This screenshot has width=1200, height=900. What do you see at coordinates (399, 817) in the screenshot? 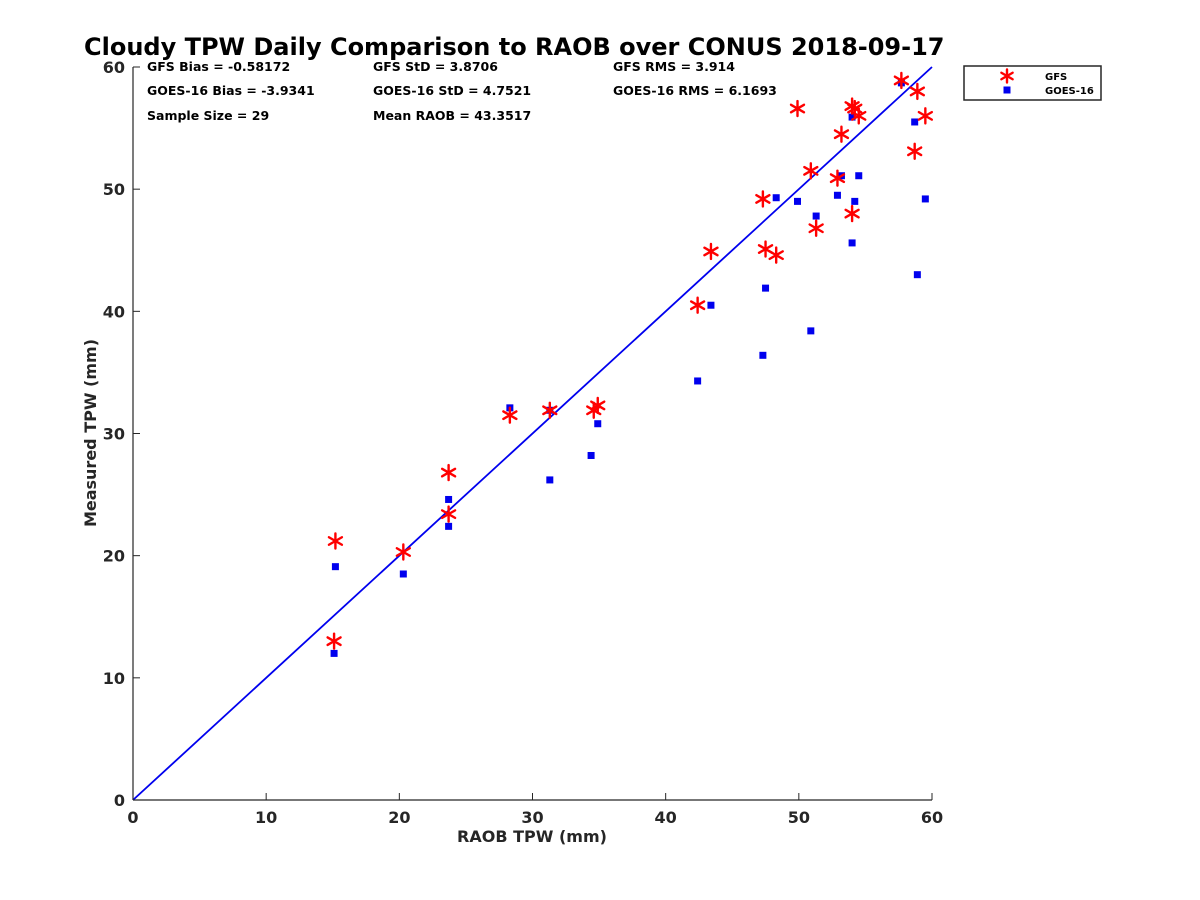
I see `x-tick-label: 20` at bounding box center [399, 817].